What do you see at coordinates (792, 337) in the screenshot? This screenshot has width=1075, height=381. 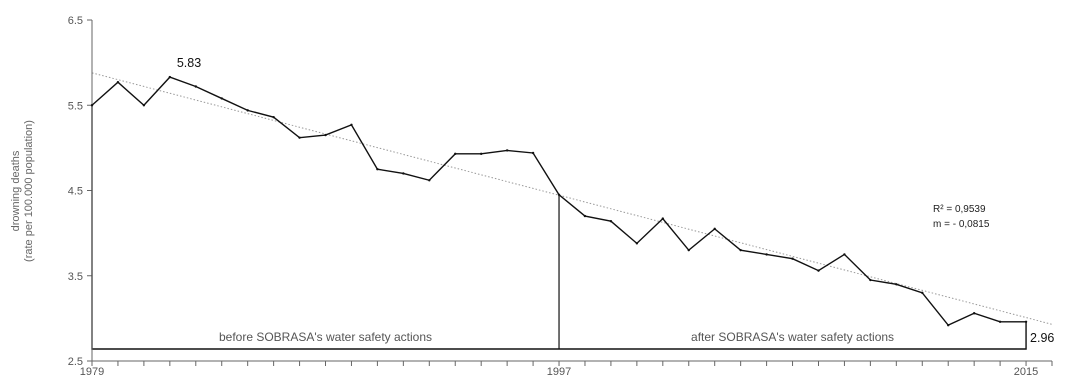 I see `period-label-after: after SOBRASA's water safety actions` at bounding box center [792, 337].